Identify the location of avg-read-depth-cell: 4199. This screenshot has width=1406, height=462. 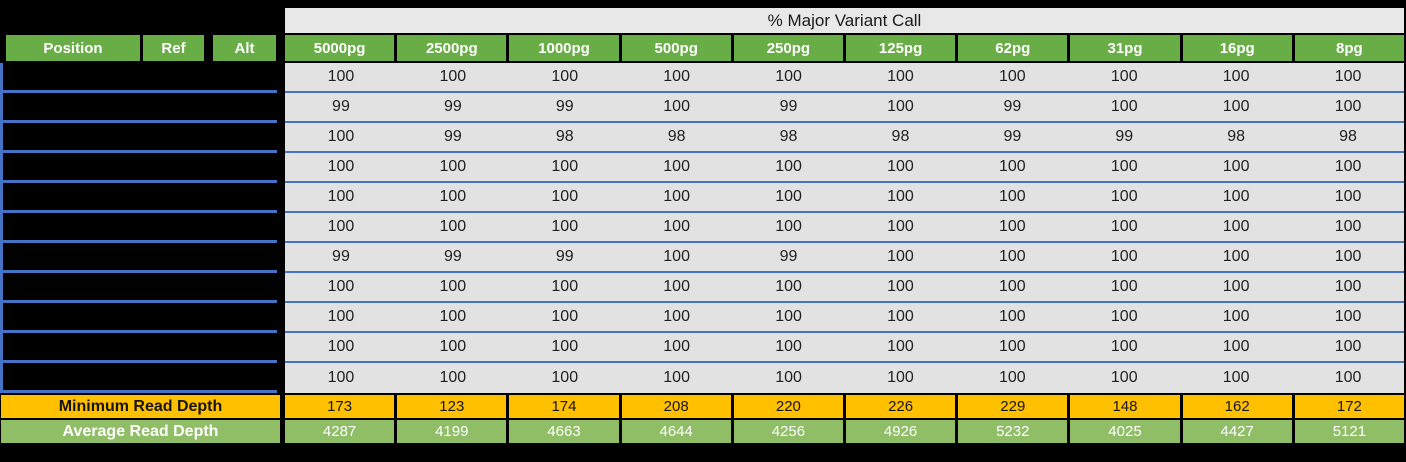
(452, 431).